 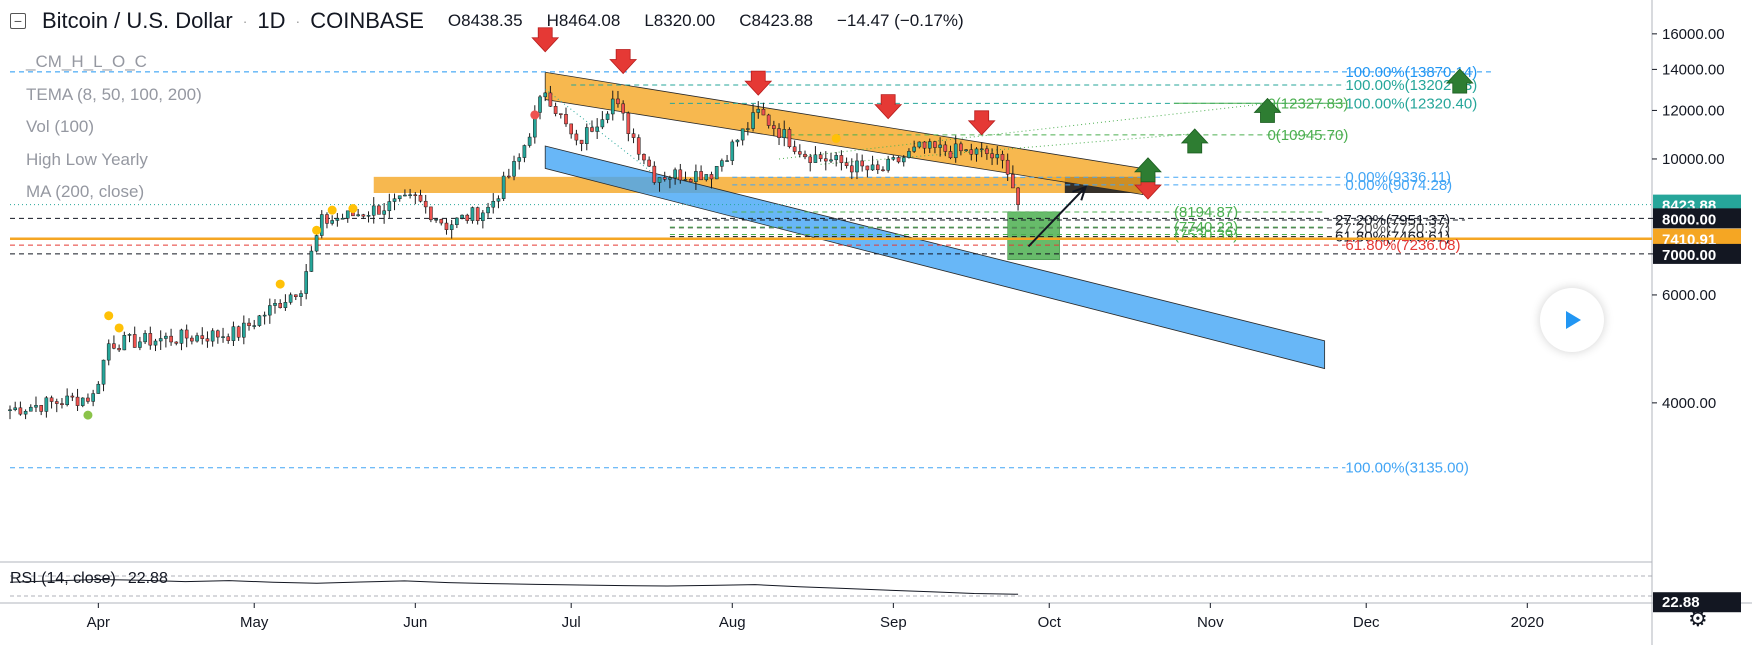 I want to click on interval: 1D, so click(x=271, y=20).